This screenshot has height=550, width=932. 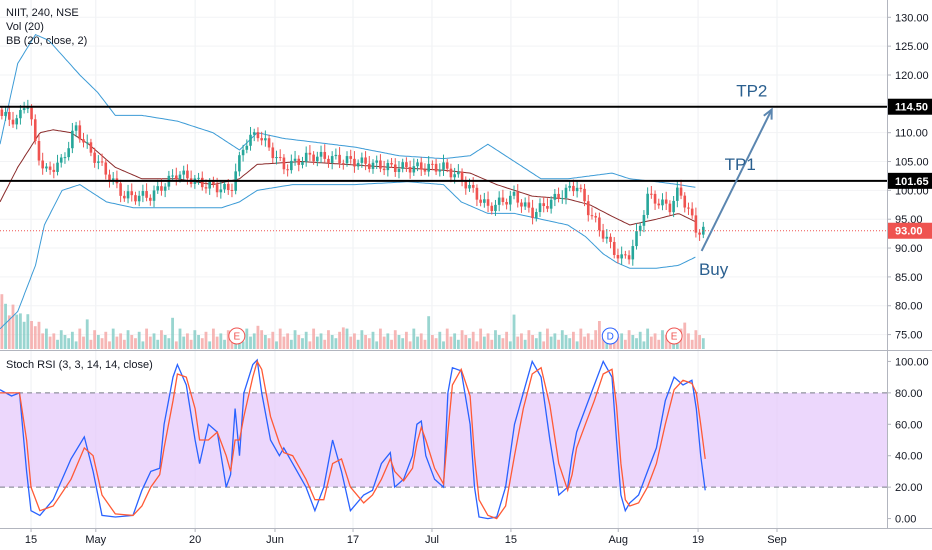 I want to click on price-level-badge-label: 93.00, so click(x=909, y=232).